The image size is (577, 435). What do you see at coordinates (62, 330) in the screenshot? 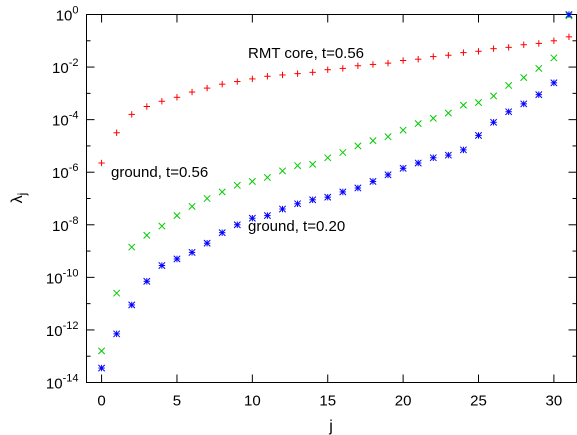
I see `y-tick-label: 10⁻¹²` at bounding box center [62, 330].